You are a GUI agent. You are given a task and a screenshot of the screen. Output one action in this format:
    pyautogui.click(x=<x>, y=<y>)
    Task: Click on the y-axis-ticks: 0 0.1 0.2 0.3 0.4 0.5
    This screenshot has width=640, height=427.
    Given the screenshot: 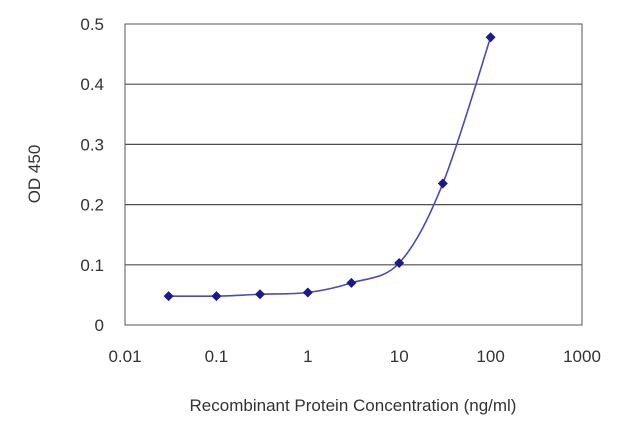 What is the action you would take?
    pyautogui.click(x=92, y=175)
    